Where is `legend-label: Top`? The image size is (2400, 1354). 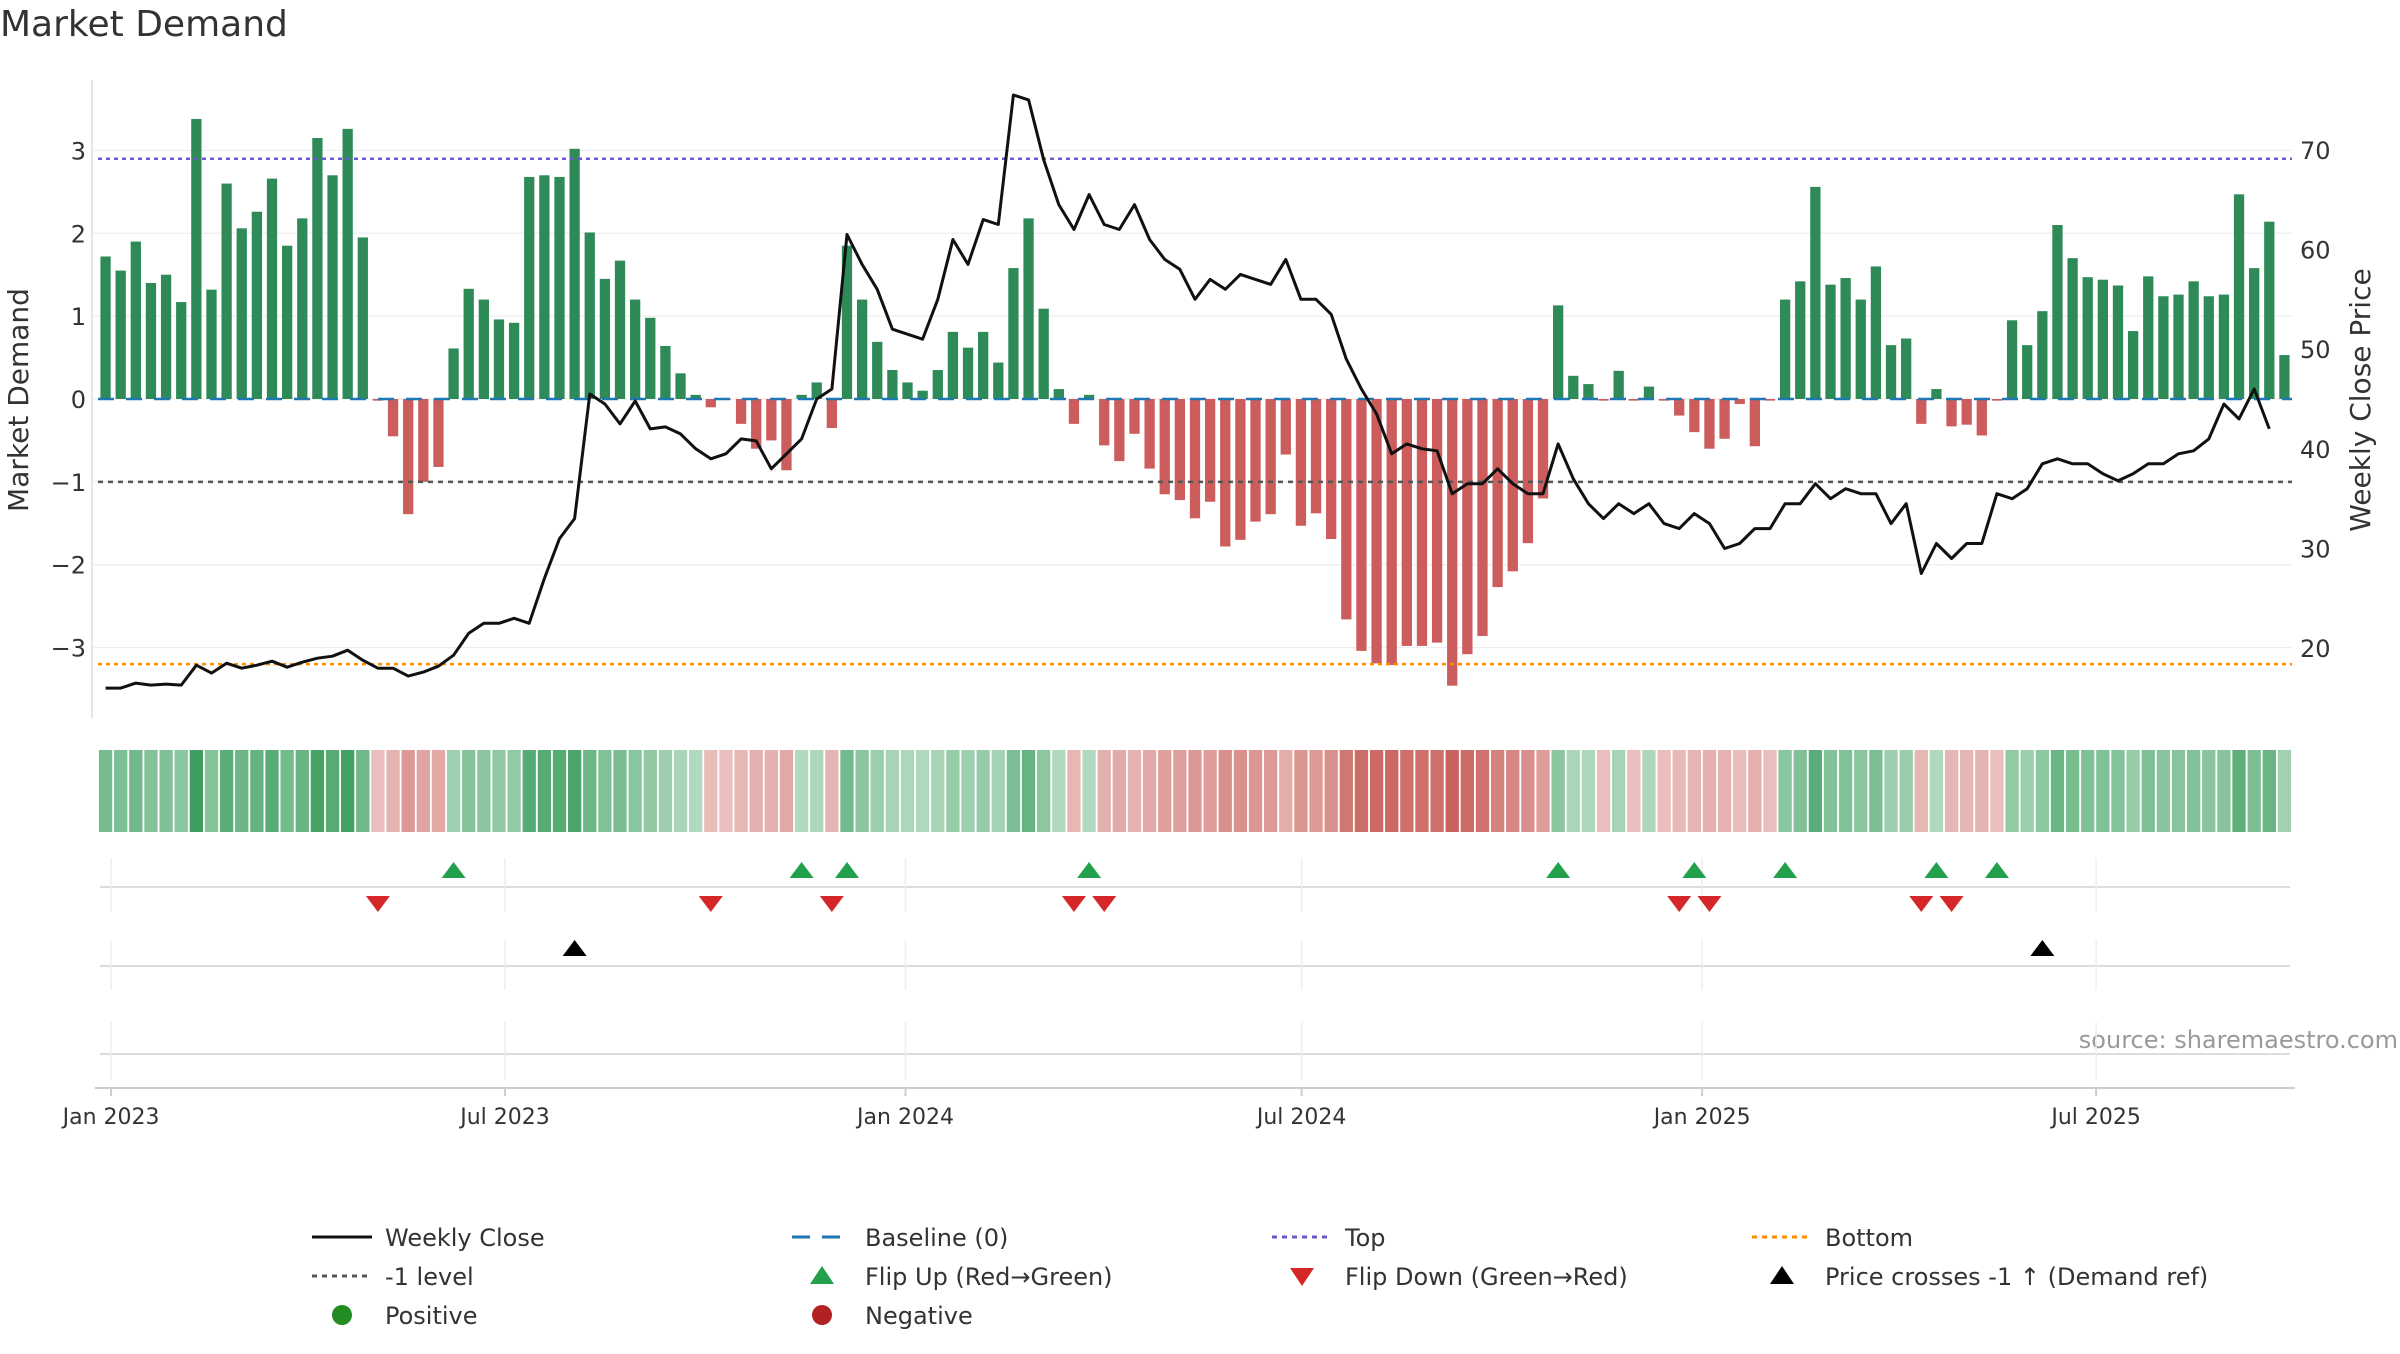 legend-label: Top is located at coordinates (1365, 1238).